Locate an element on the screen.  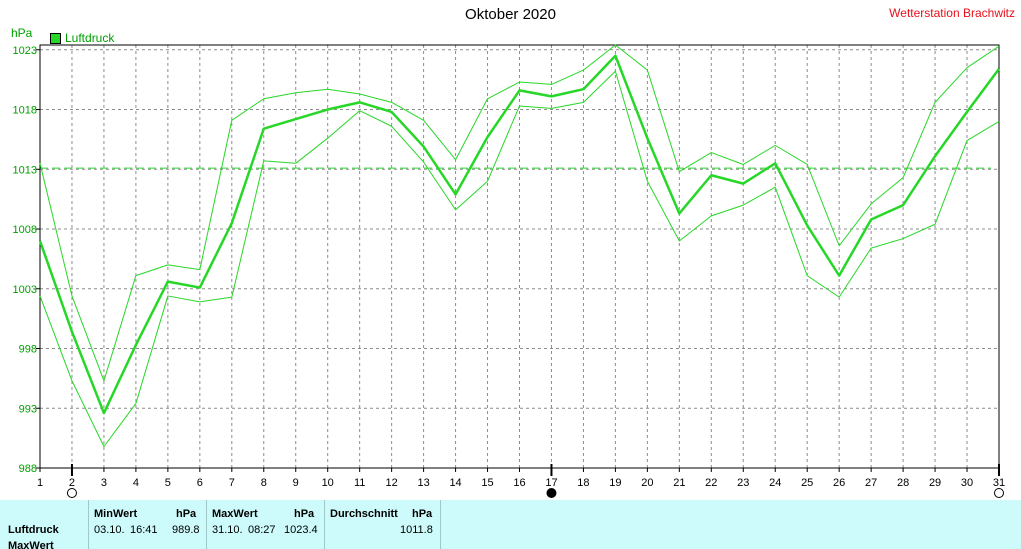
y-tick-label: 1018 is located at coordinates (25, 111).